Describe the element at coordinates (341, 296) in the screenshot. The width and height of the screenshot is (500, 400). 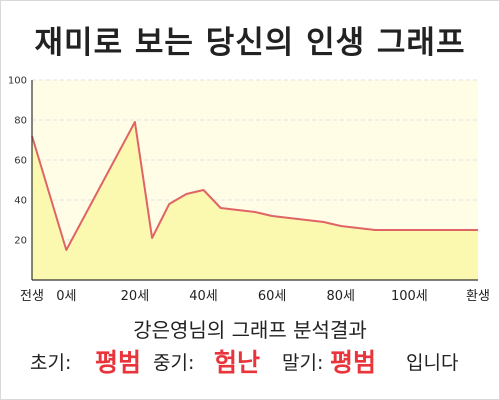
I see `x-tick-5: 80세` at that location.